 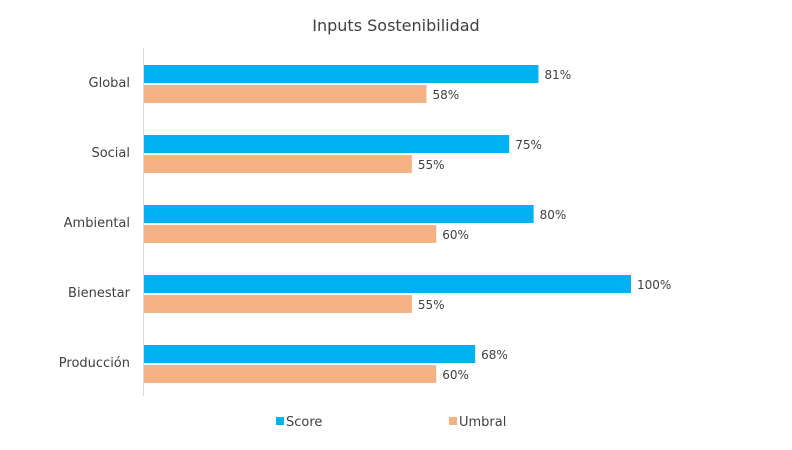 What do you see at coordinates (110, 153) in the screenshot?
I see `category-label: Social` at bounding box center [110, 153].